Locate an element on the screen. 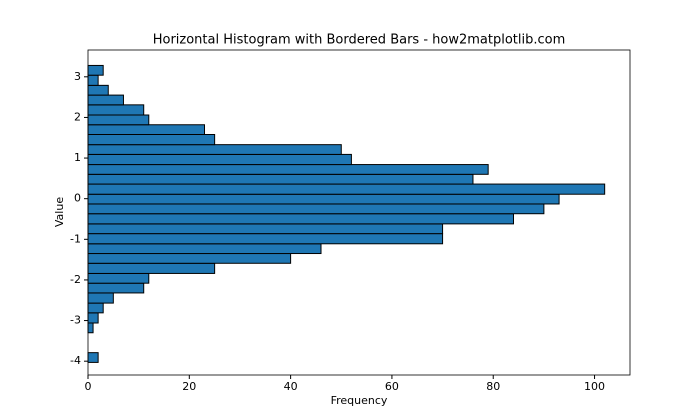 Image resolution: width=700 pixels, height=420 pixels. y-axis-label: Value is located at coordinates (59, 212).